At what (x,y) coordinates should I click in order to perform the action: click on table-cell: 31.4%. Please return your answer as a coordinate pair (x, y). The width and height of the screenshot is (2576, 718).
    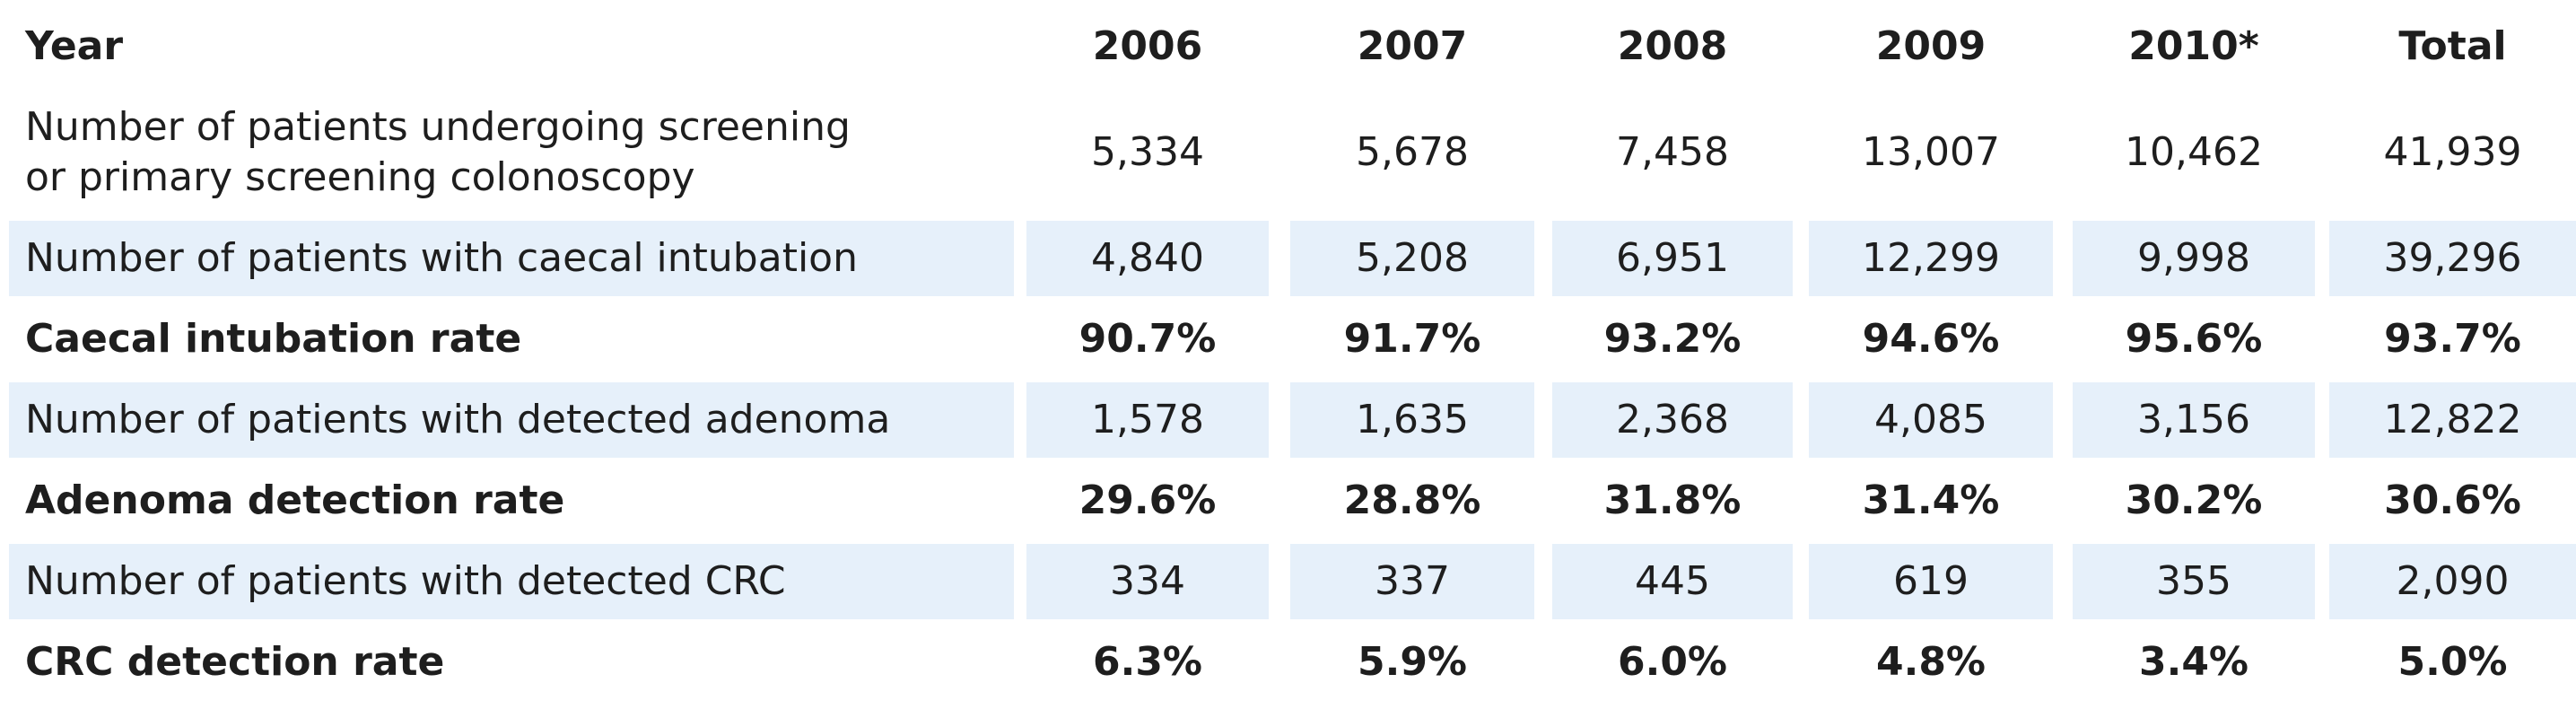
    Looking at the image, I should click on (1931, 500).